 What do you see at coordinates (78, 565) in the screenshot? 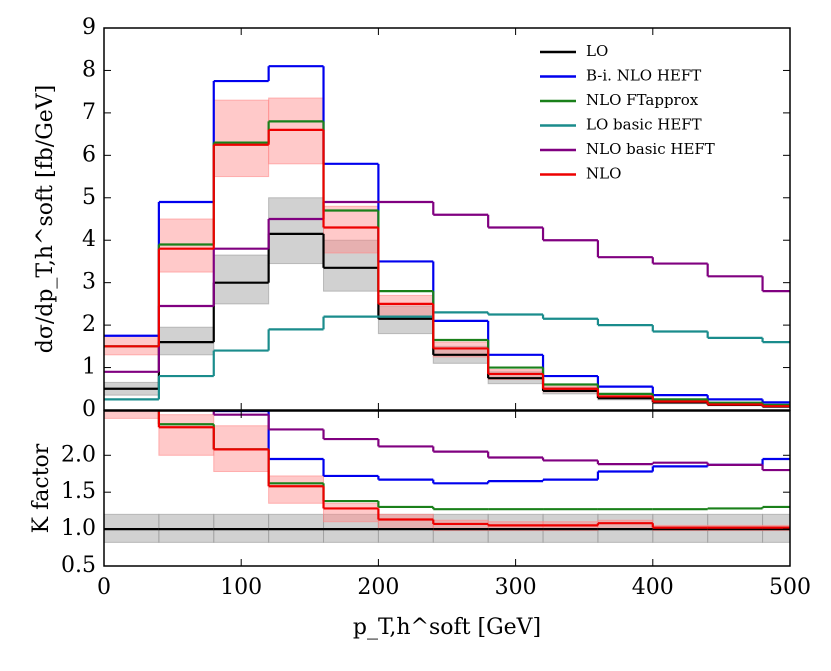
I see `y-tick-label: 0.5` at bounding box center [78, 565].